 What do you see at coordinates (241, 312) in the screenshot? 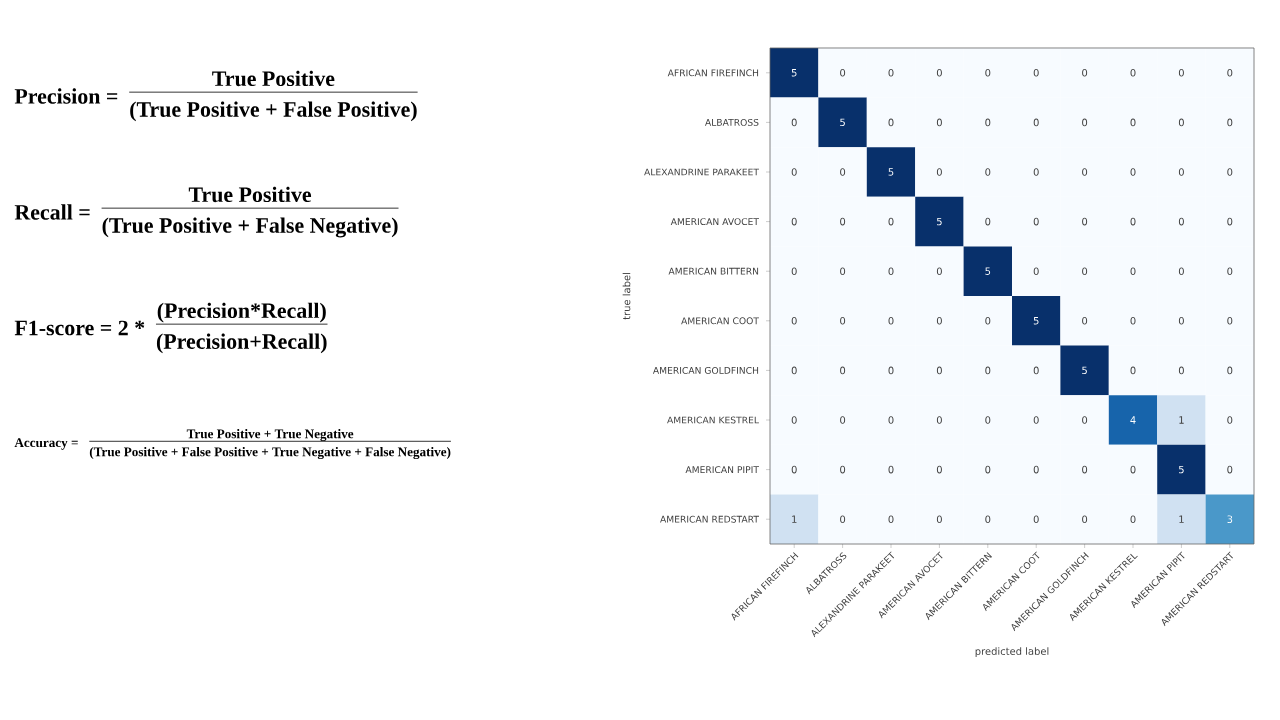
I see `text: (Precision*Recall)` at bounding box center [241, 312].